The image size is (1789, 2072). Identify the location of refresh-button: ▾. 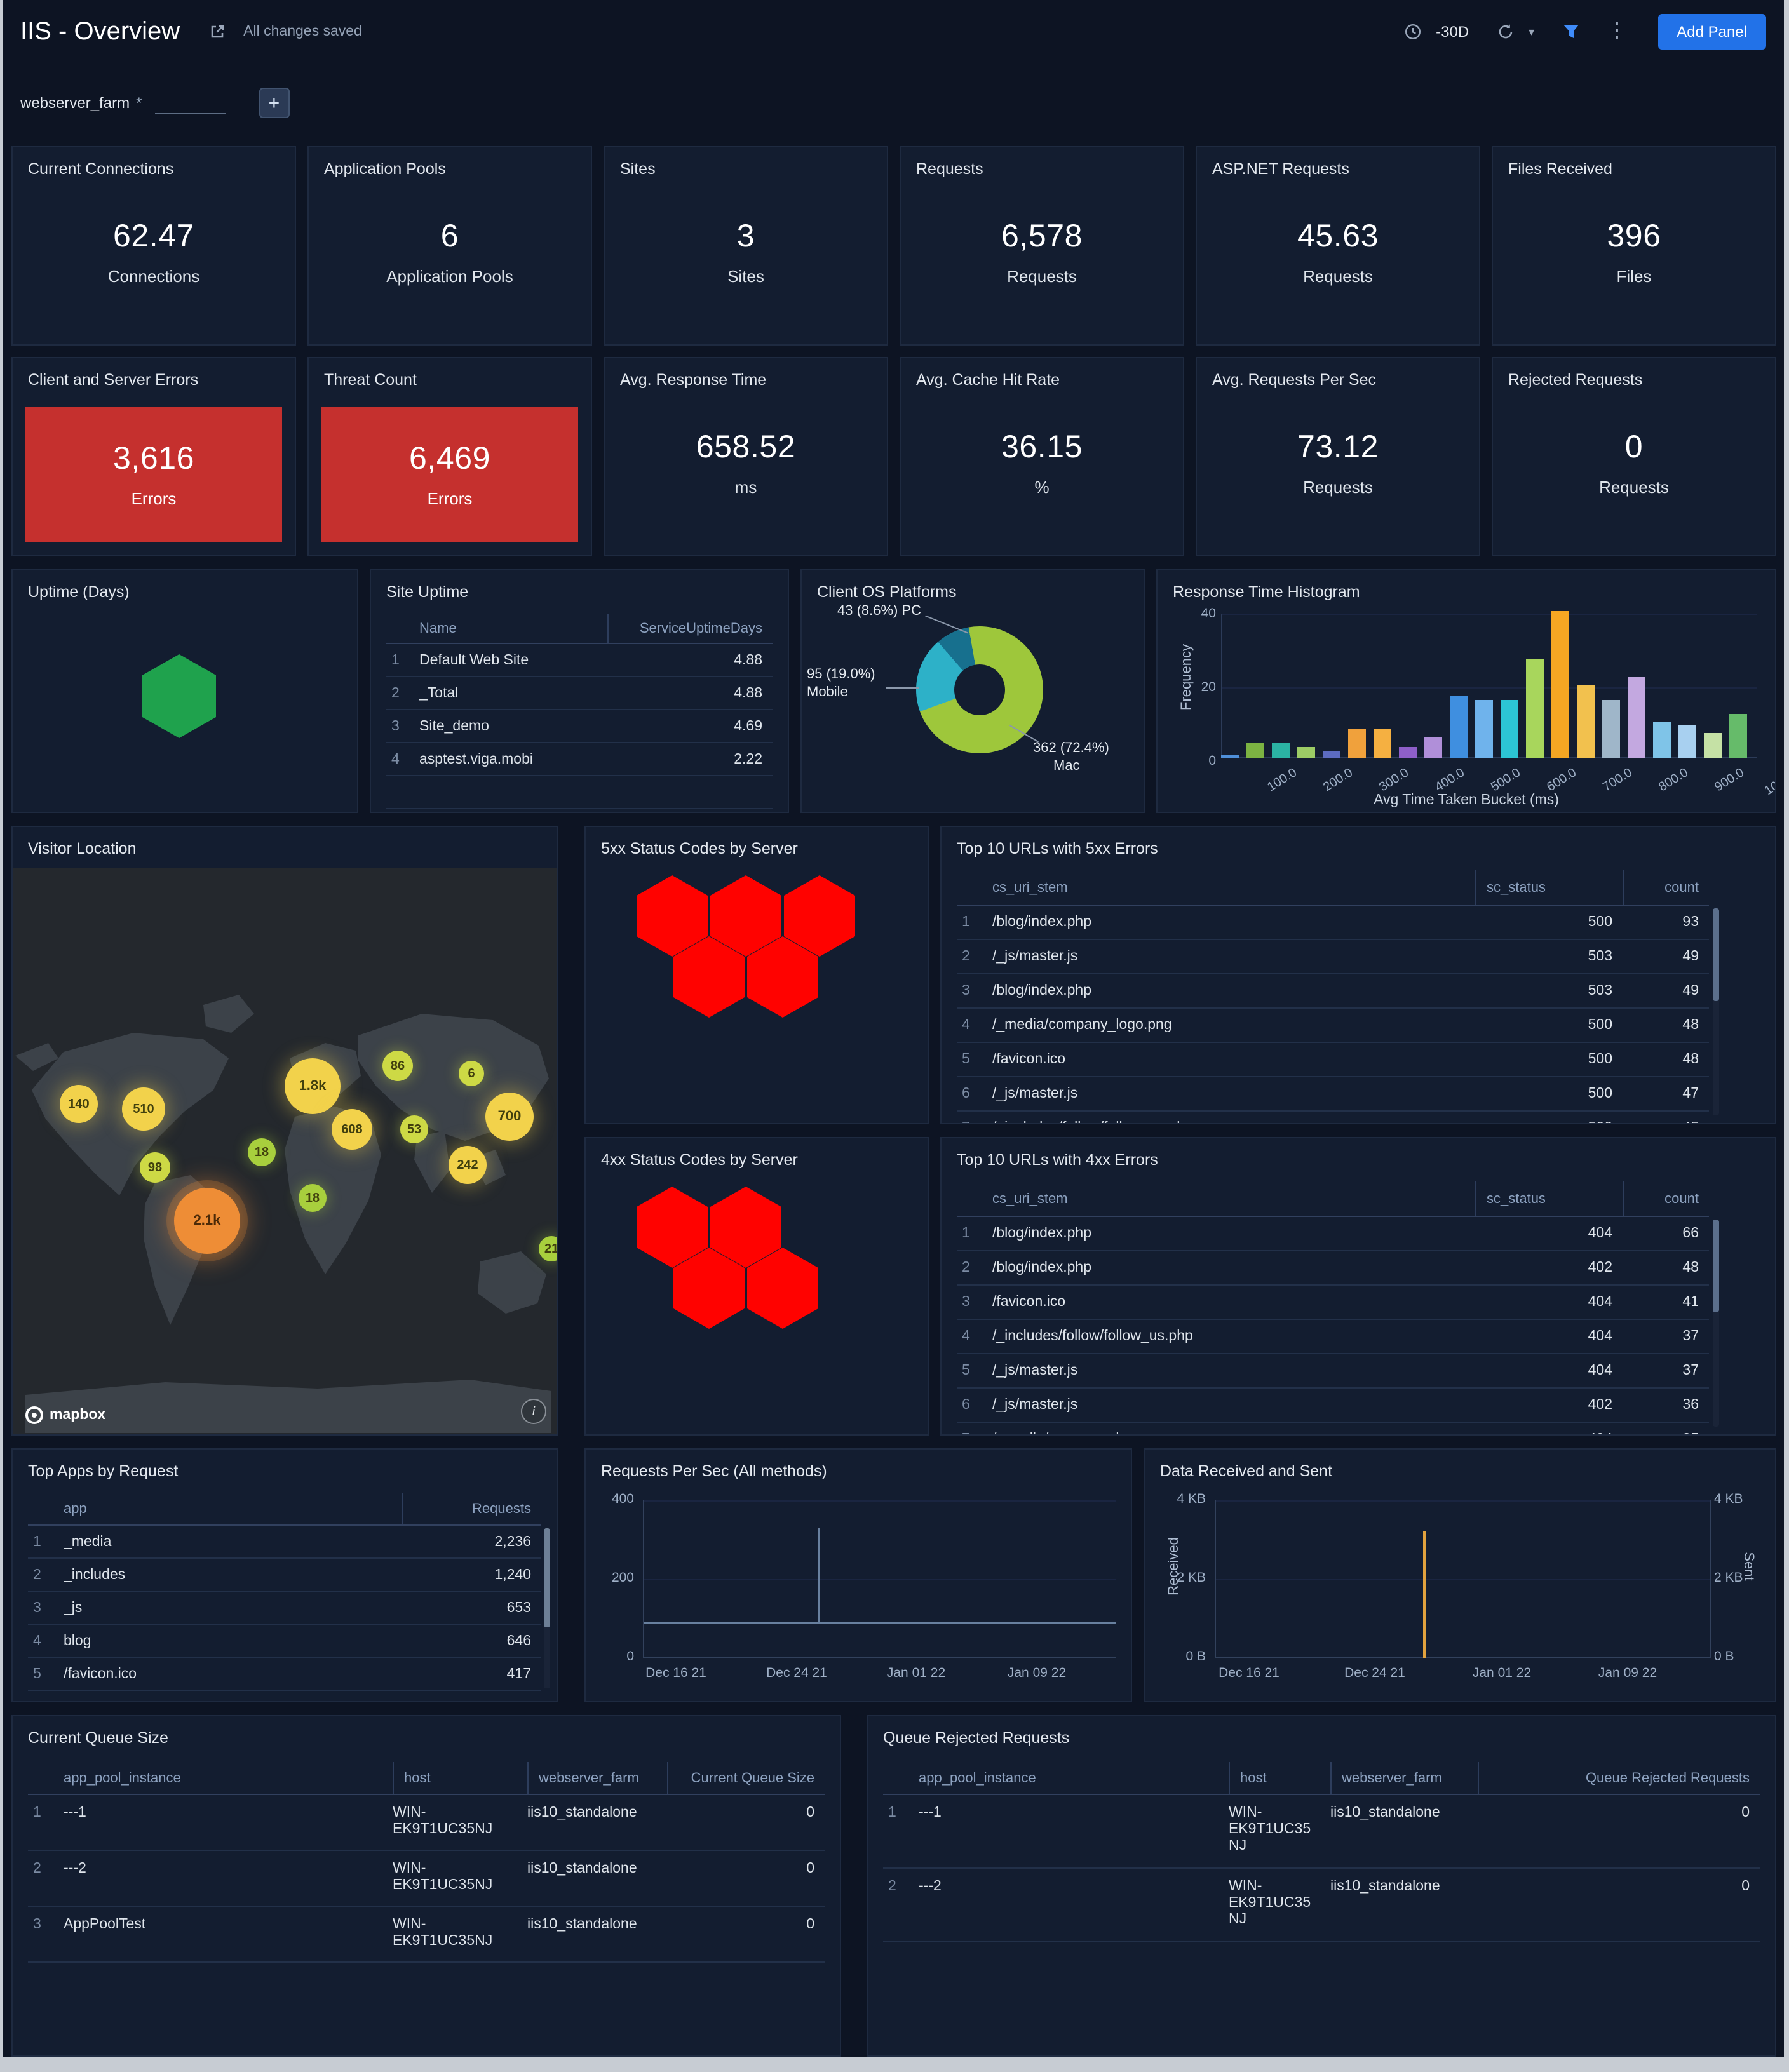
(1511, 32).